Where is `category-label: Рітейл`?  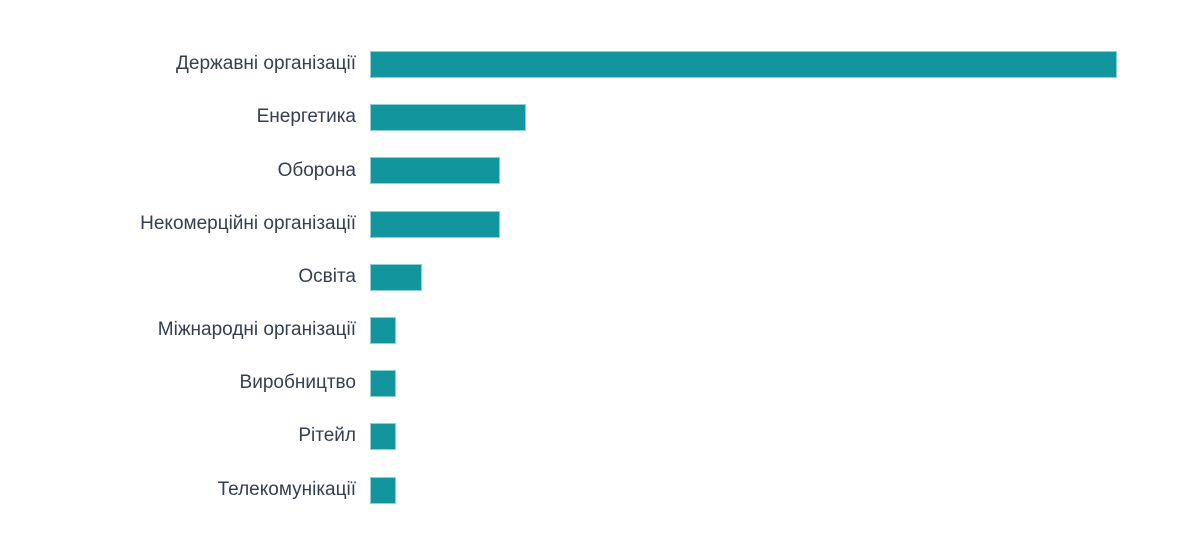
category-label: Рітейл is located at coordinates (327, 436).